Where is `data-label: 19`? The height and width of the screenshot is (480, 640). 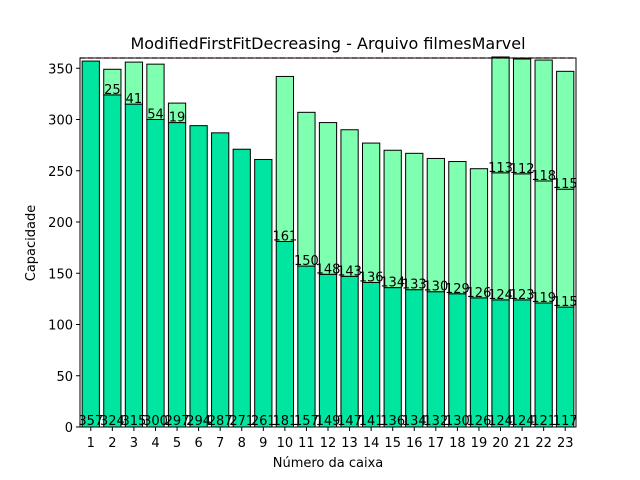
data-label: 19 is located at coordinates (177, 118).